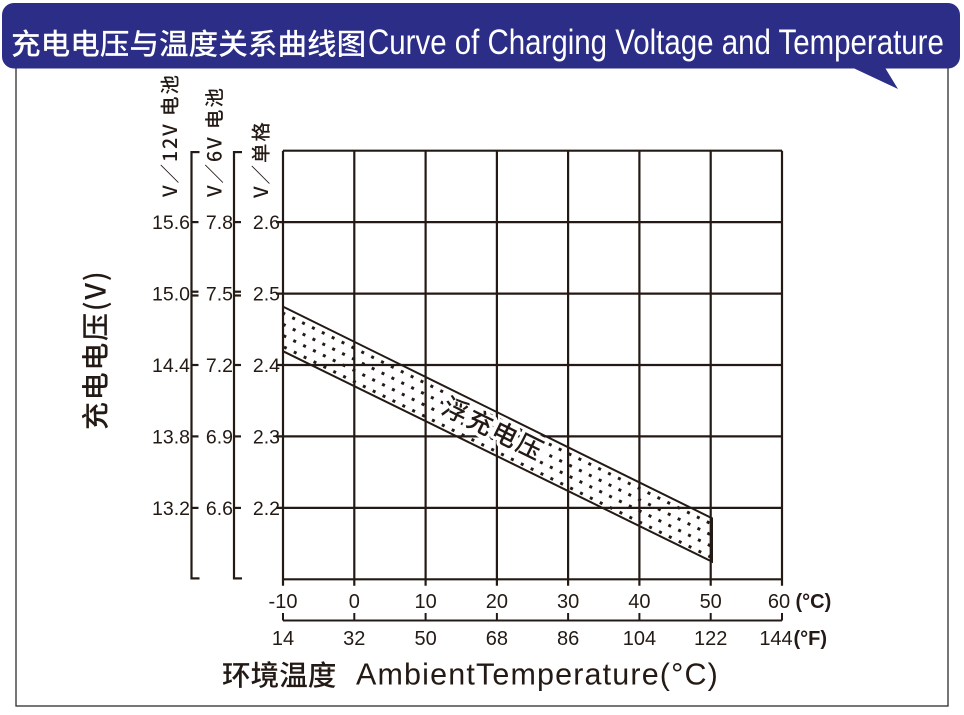 The width and height of the screenshot is (964, 715). What do you see at coordinates (171, 223) in the screenshot?
I see `svg-text: 15.6` at bounding box center [171, 223].